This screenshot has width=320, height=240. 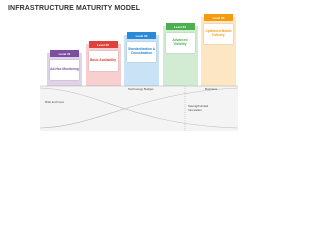 I want to click on chart-label: Risk and Cost, so click(x=54, y=102).